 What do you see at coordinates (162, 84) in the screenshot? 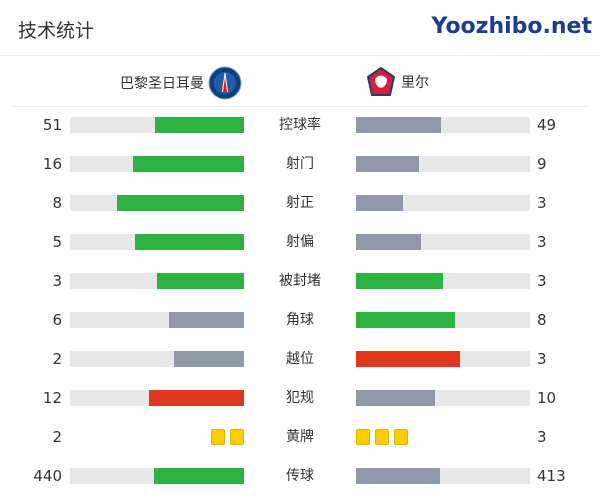
I see `home-team-name: 巴黎圣日耳曼` at bounding box center [162, 84].